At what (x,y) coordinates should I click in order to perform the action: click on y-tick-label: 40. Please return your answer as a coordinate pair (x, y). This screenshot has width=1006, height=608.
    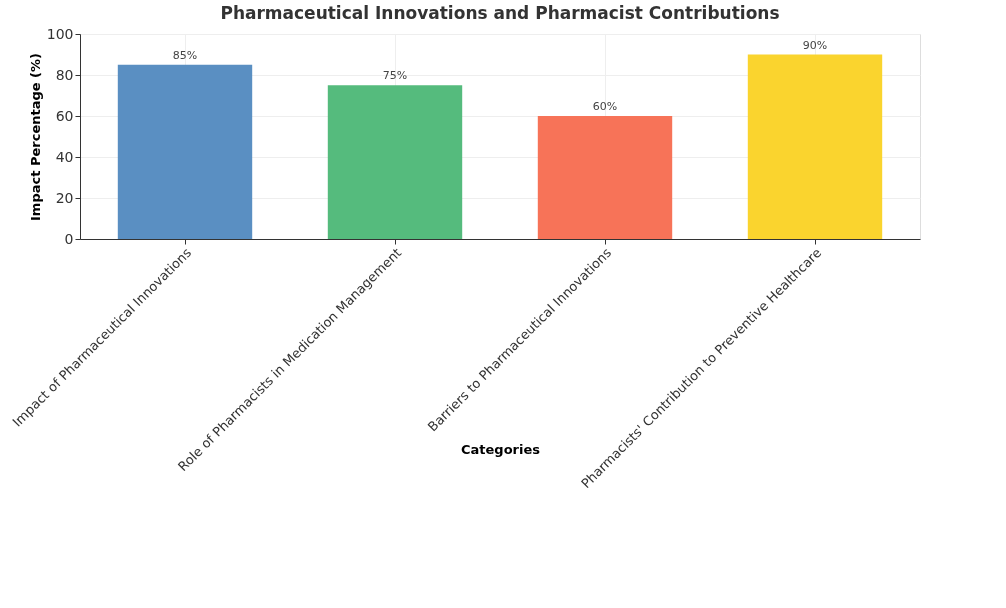
    Looking at the image, I should click on (64, 156).